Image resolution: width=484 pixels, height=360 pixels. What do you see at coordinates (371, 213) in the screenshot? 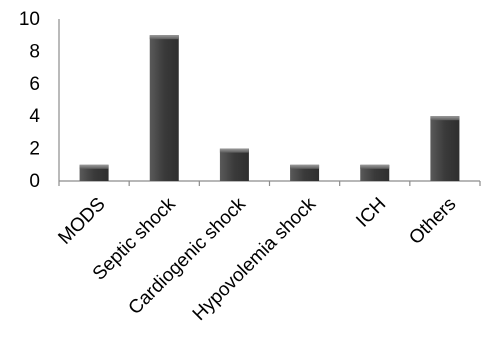
I see `category-label: ICH` at bounding box center [371, 213].